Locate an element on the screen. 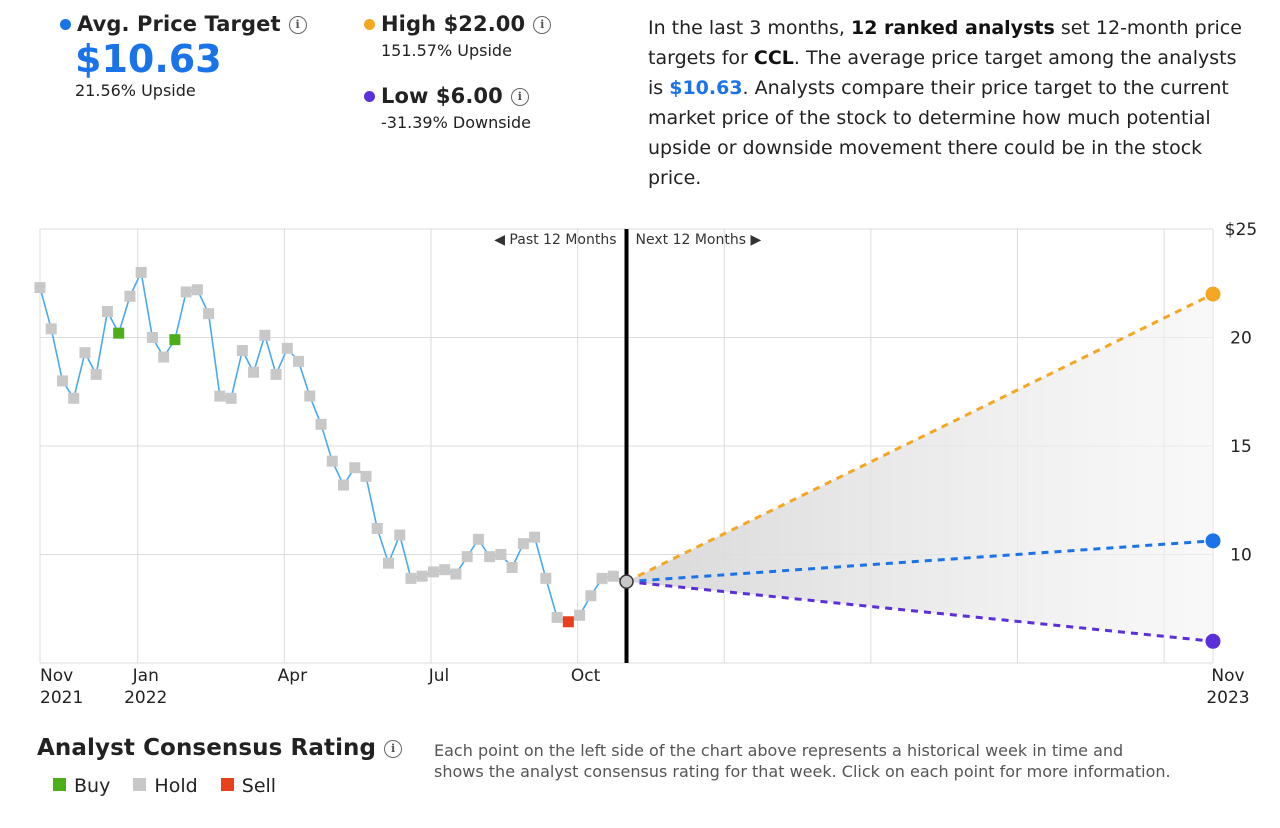 This screenshot has width=1280, height=828. next-12-months-label: Next 12 Months ▶ is located at coordinates (699, 240).